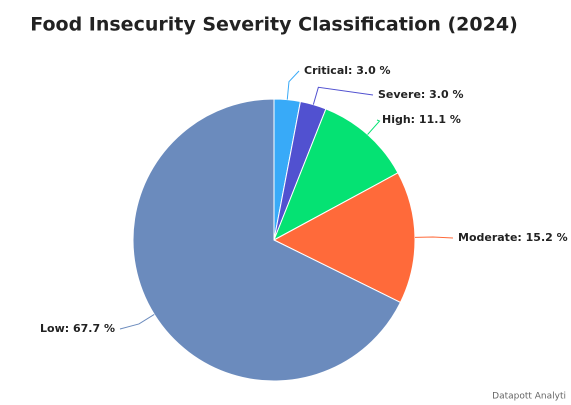 This screenshot has width=571, height=405. What do you see at coordinates (513, 237) in the screenshot?
I see `data-label: Moderate: 15.2 %` at bounding box center [513, 237].